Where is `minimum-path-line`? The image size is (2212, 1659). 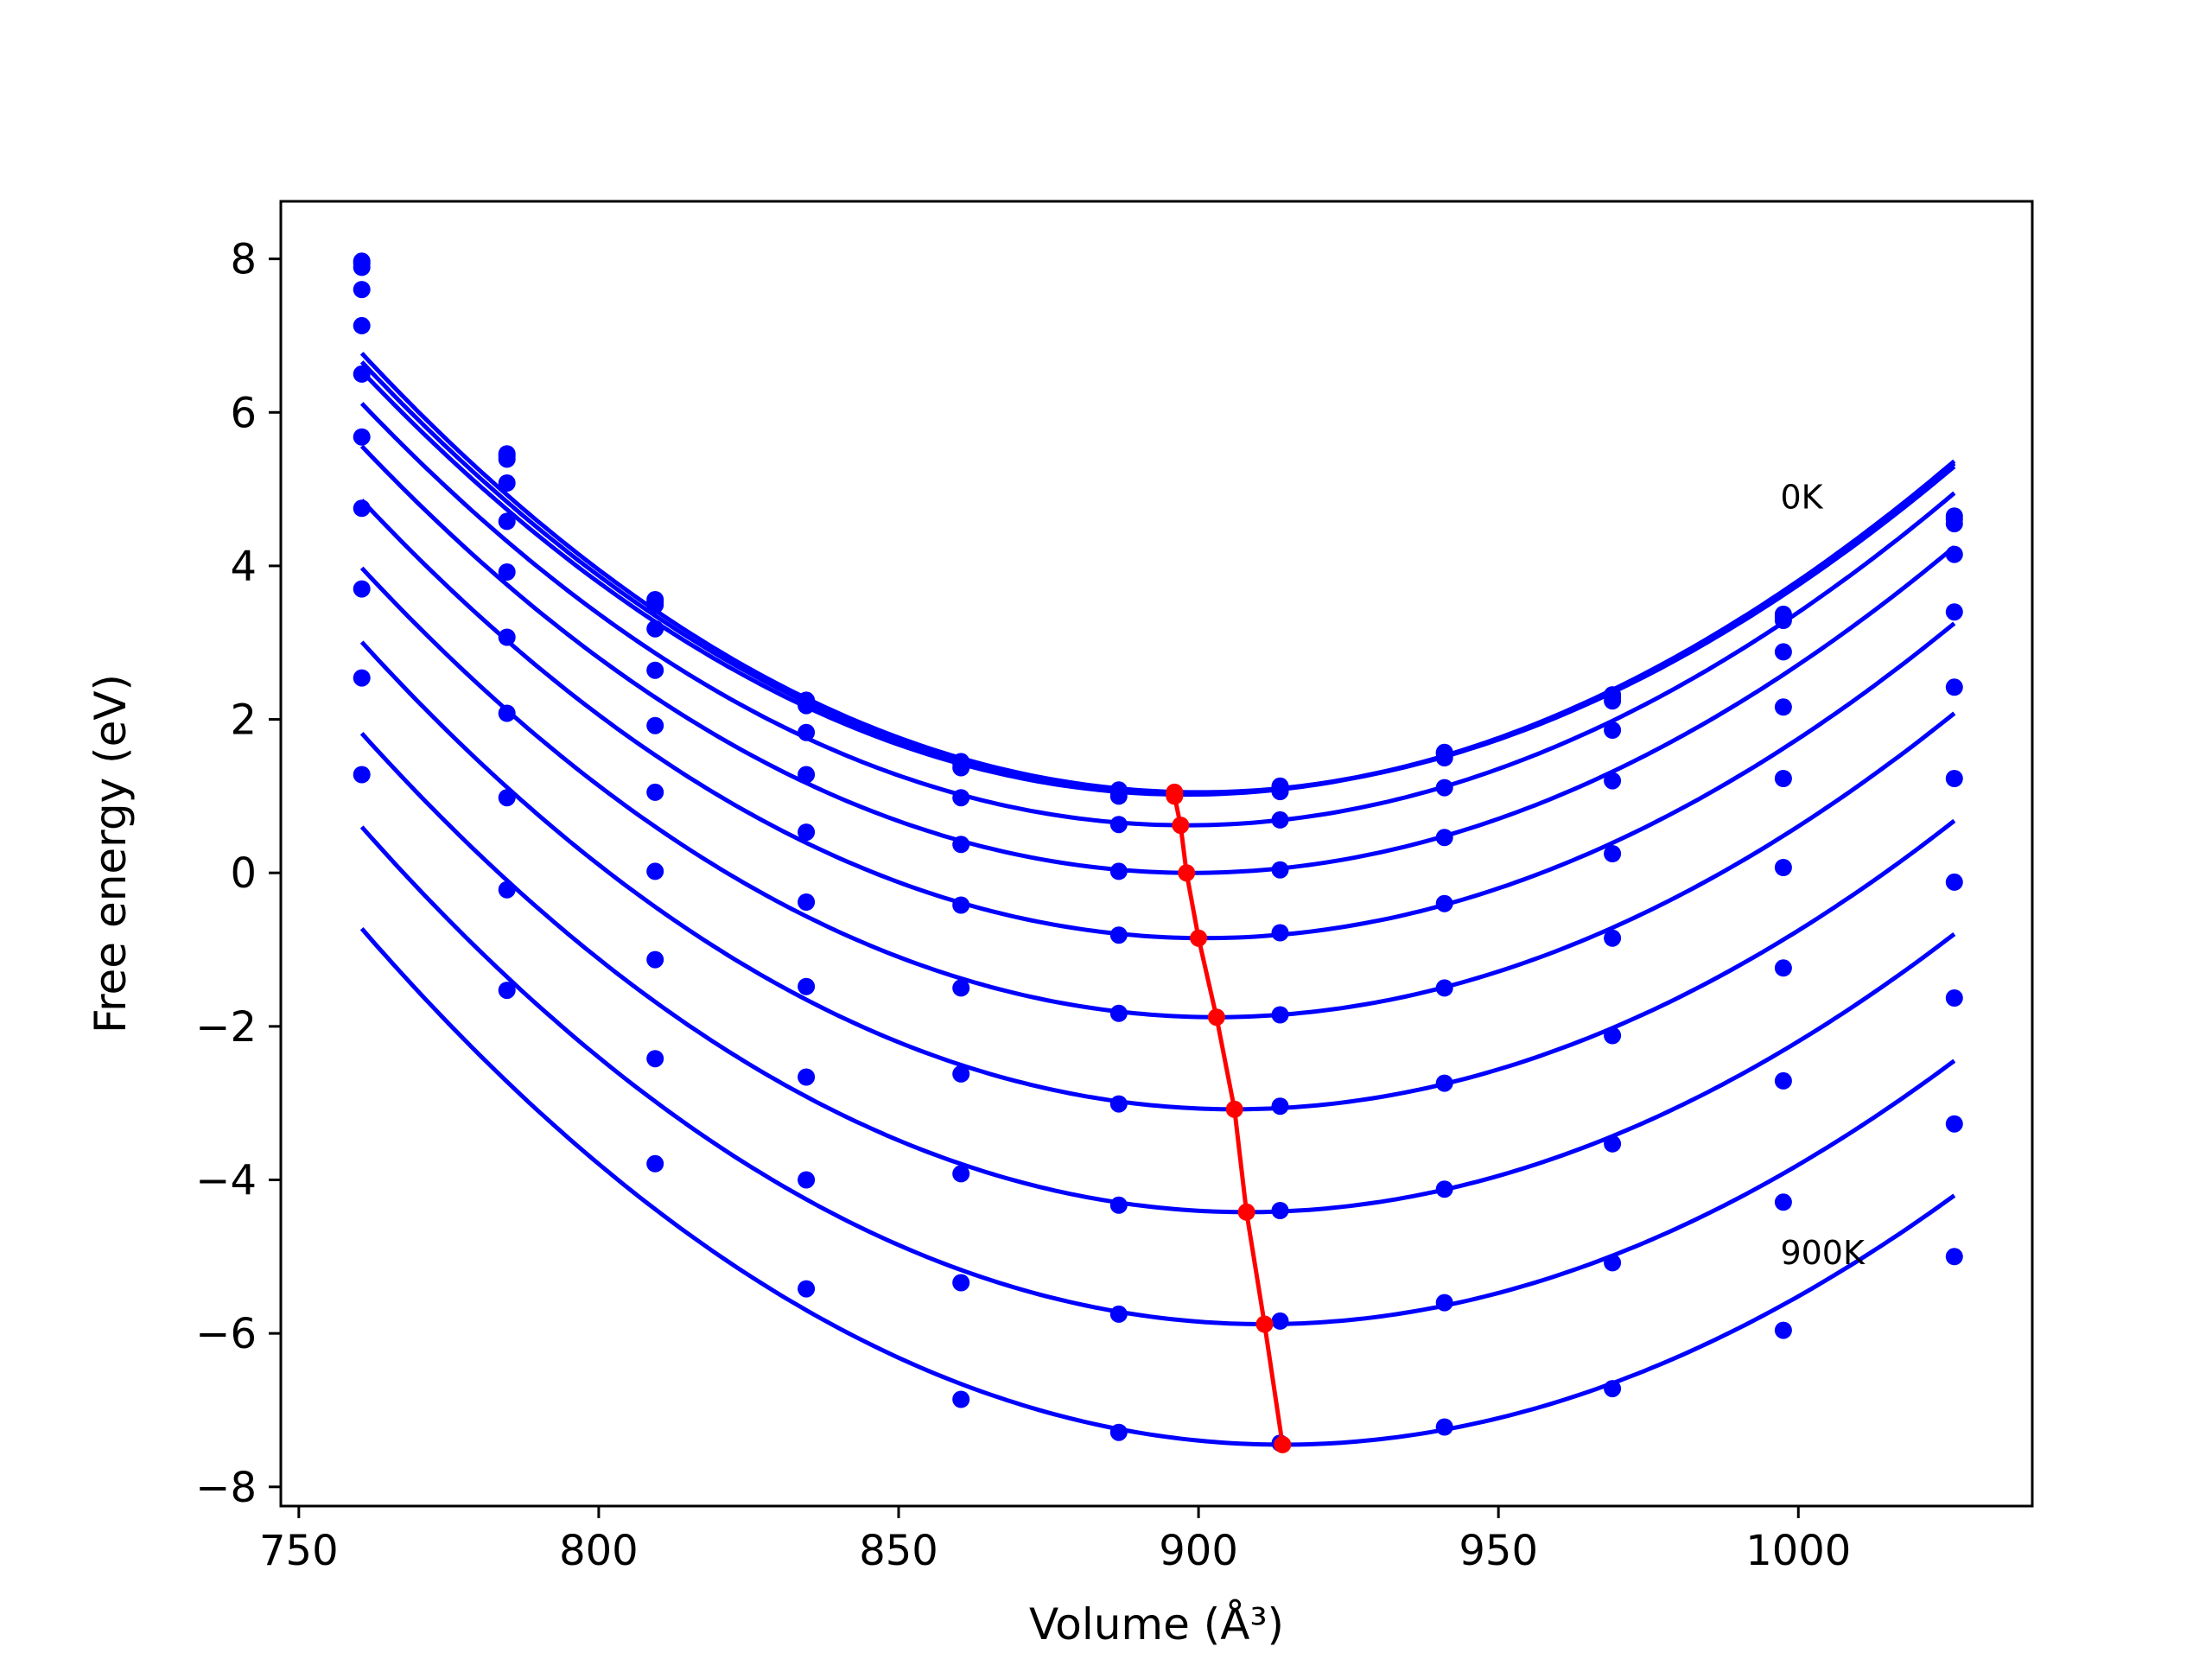 minimum-path-line is located at coordinates (1228, 1118).